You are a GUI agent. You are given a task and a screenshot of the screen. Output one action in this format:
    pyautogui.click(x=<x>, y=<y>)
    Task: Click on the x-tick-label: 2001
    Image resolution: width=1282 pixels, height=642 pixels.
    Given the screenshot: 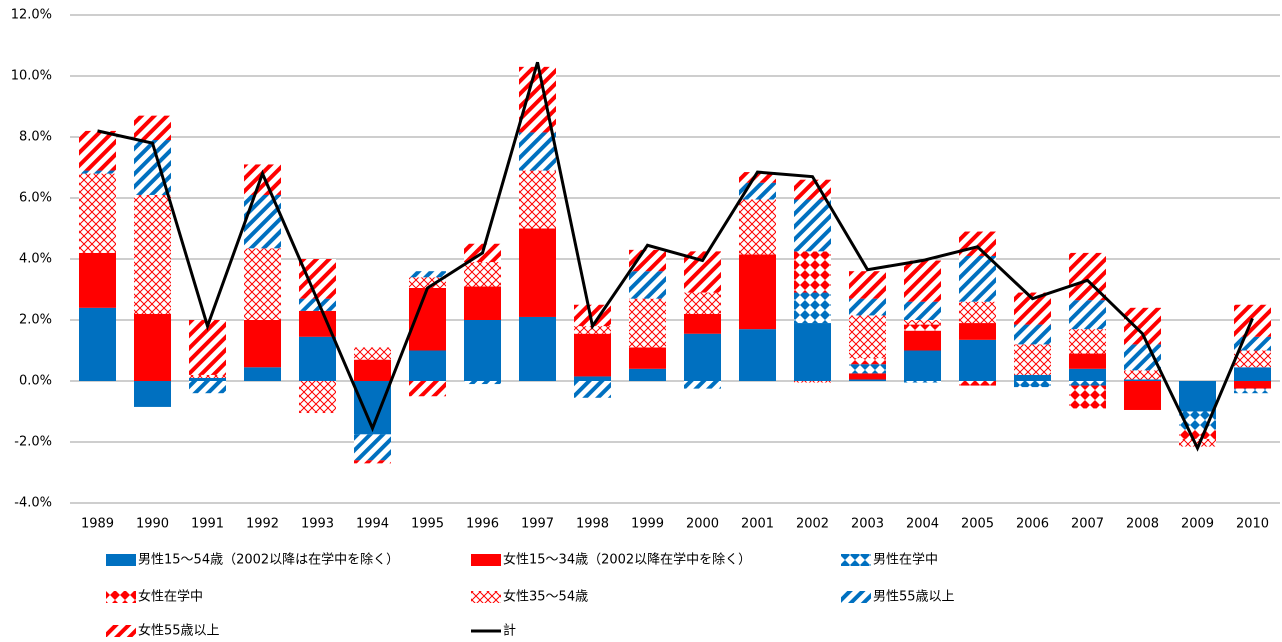 What is the action you would take?
    pyautogui.click(x=757, y=524)
    